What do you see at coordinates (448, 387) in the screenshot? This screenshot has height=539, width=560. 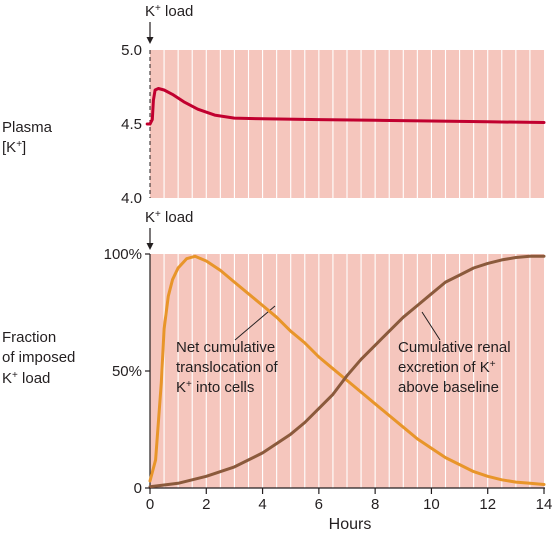 I see `renal-series-label-line3: above baseline` at bounding box center [448, 387].